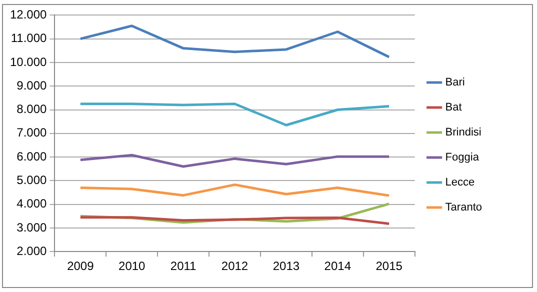  What do you see at coordinates (234, 266) in the screenshot?
I see `x-tick-label: 2012` at bounding box center [234, 266].